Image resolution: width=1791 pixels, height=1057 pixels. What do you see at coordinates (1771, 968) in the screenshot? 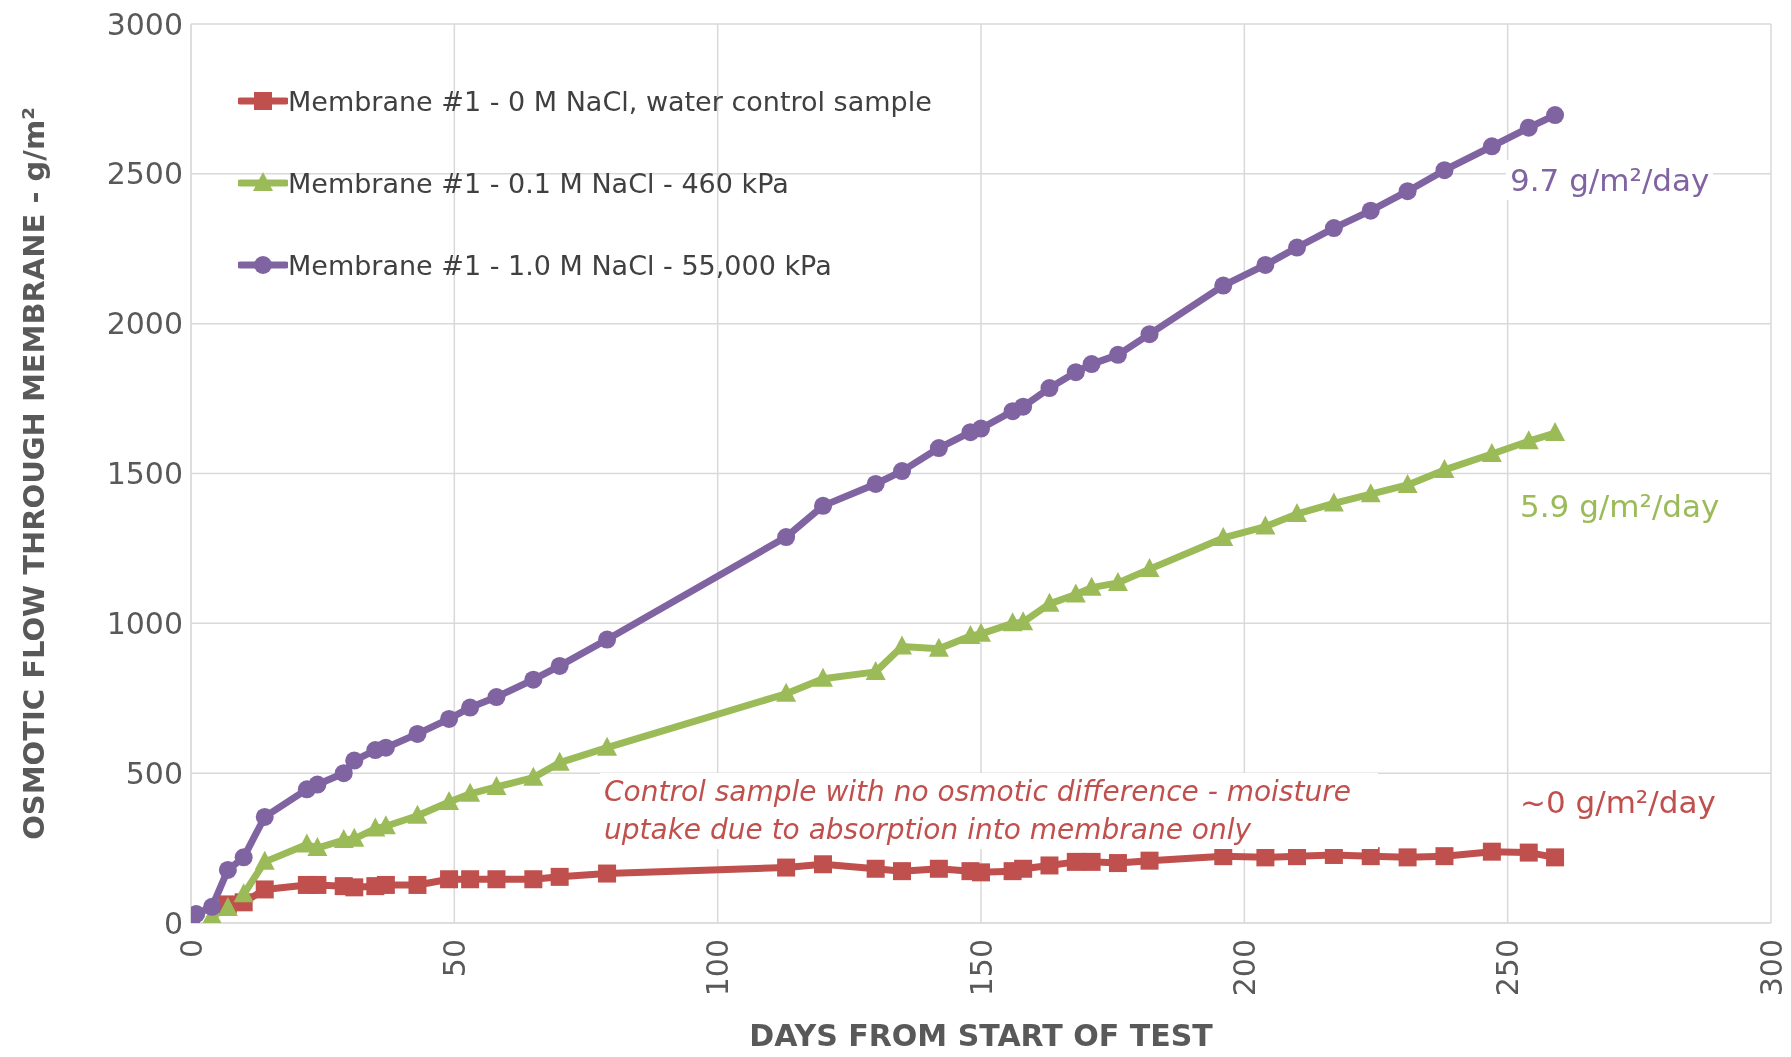
I see `x-tick-label: 300` at bounding box center [1771, 968].